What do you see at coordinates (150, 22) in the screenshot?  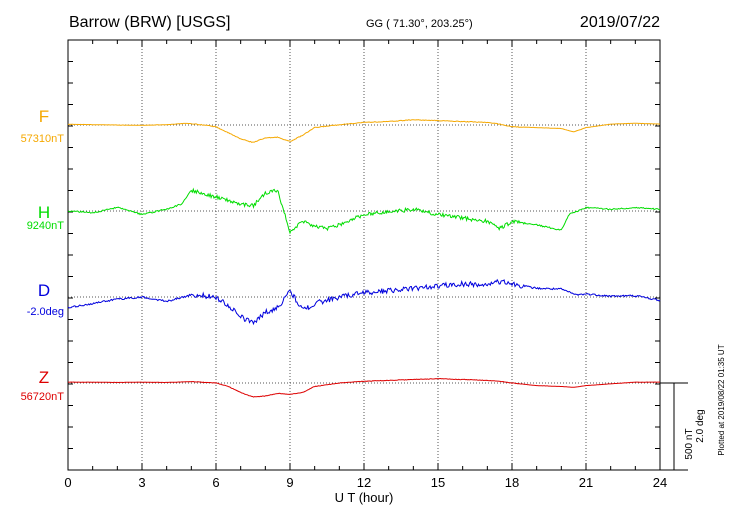 I see `station-title: Barrow (BRW) [USGS]` at bounding box center [150, 22].